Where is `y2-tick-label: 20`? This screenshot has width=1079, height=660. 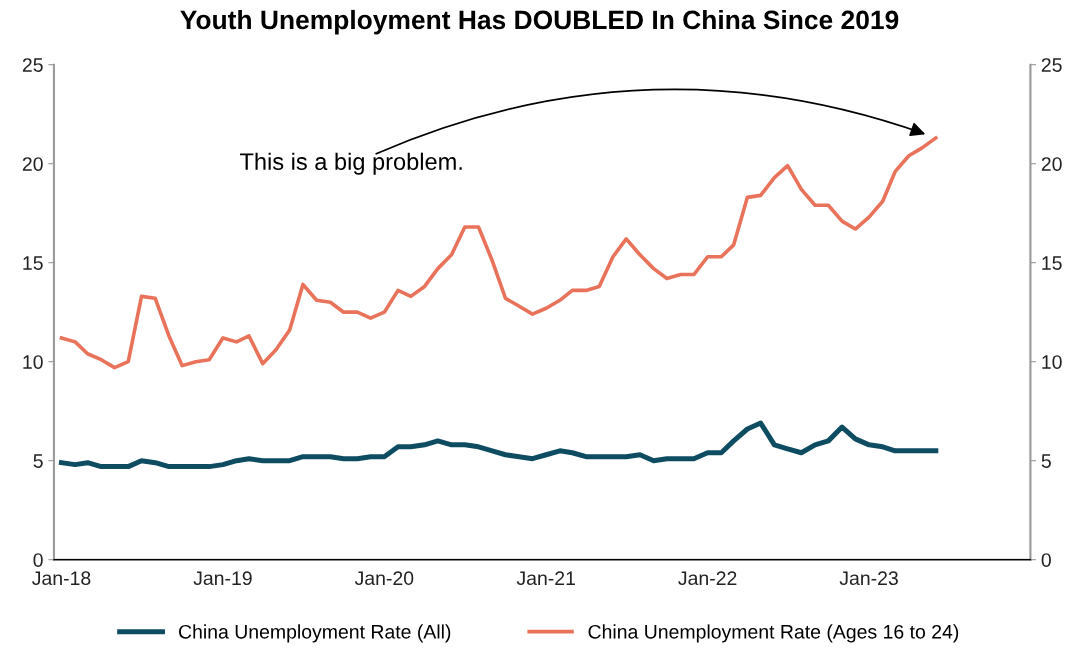 y2-tick-label: 20 is located at coordinates (1051, 164).